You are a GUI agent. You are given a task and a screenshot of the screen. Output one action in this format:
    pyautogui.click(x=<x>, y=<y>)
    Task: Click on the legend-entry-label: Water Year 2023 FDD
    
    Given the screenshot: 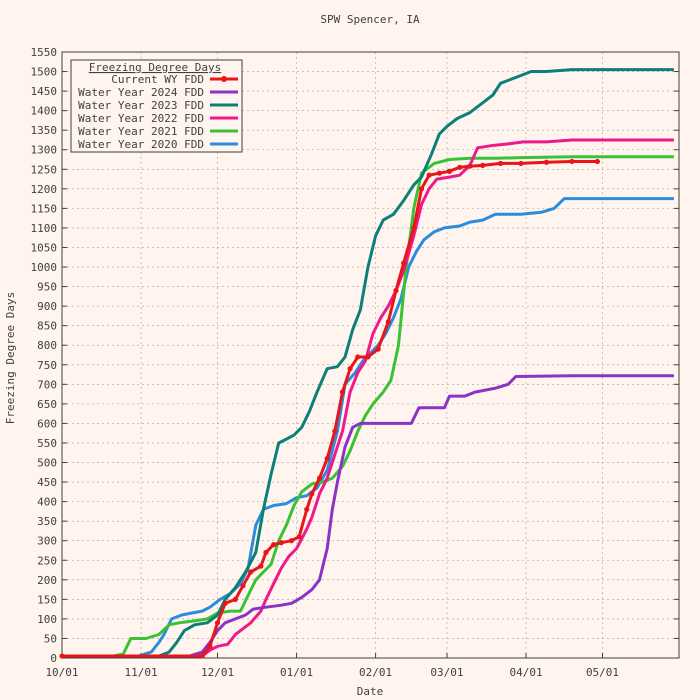 What is the action you would take?
    pyautogui.click(x=141, y=105)
    